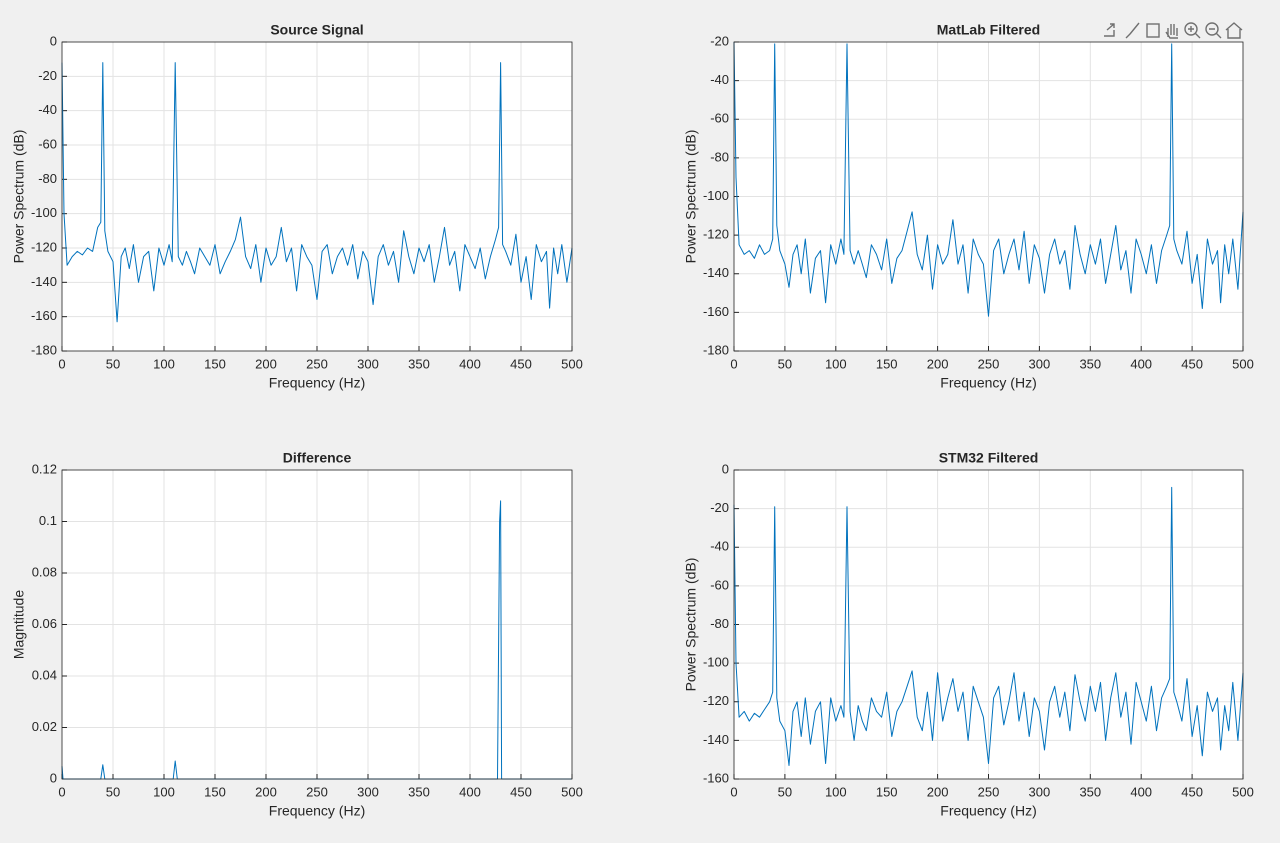 The image size is (1280, 843). What do you see at coordinates (44, 468) in the screenshot?
I see `y-tick-label: 0.12` at bounding box center [44, 468].